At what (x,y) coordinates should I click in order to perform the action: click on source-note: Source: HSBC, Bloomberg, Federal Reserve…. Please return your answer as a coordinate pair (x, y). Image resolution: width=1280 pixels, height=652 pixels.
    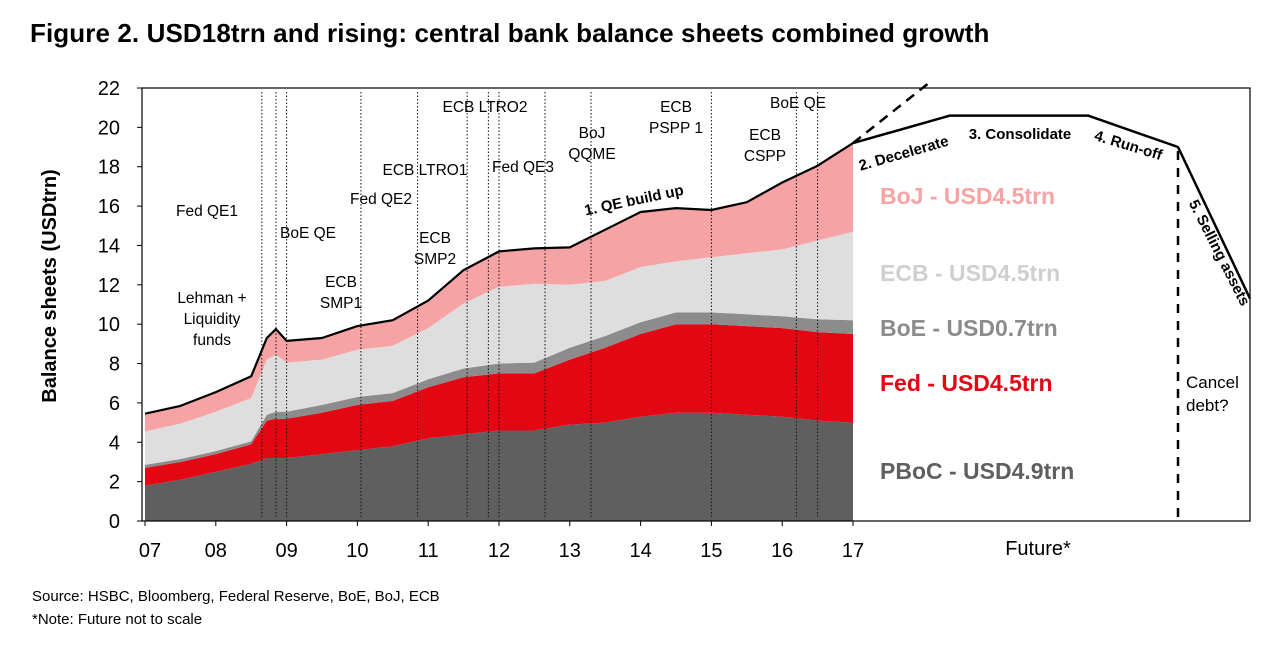
    Looking at the image, I should click on (236, 596).